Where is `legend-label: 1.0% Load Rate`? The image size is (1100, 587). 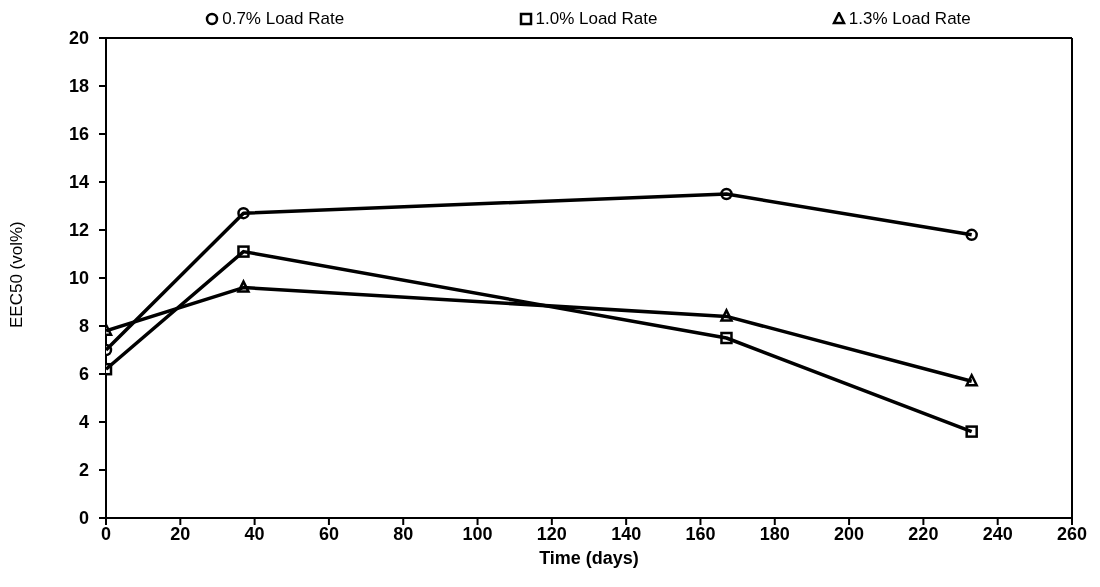
legend-label: 1.0% Load Rate is located at coordinates (596, 19).